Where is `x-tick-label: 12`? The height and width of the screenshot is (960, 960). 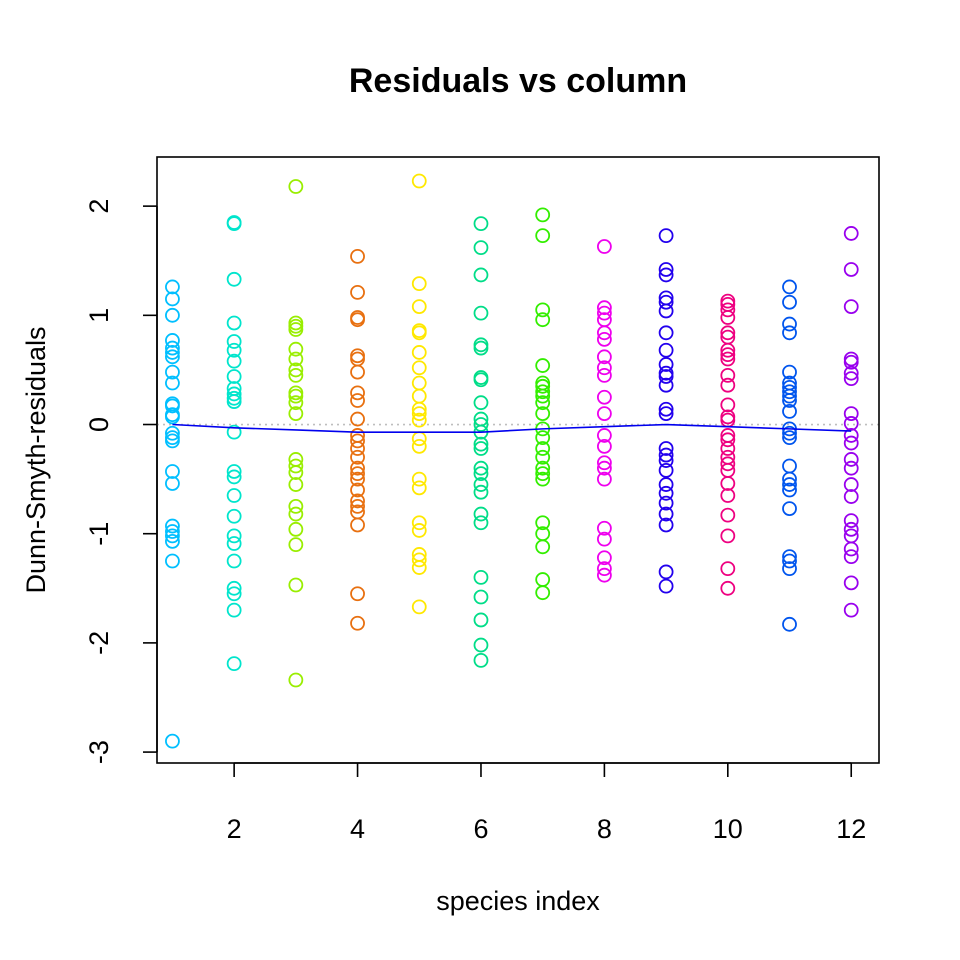
x-tick-label: 12 is located at coordinates (851, 829).